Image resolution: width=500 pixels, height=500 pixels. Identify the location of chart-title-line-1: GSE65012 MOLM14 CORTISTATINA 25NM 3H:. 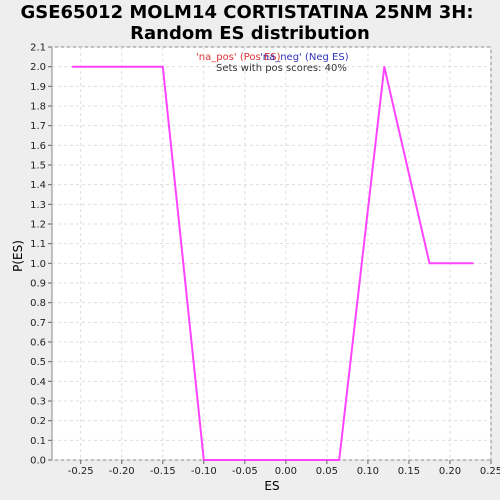
(246, 12).